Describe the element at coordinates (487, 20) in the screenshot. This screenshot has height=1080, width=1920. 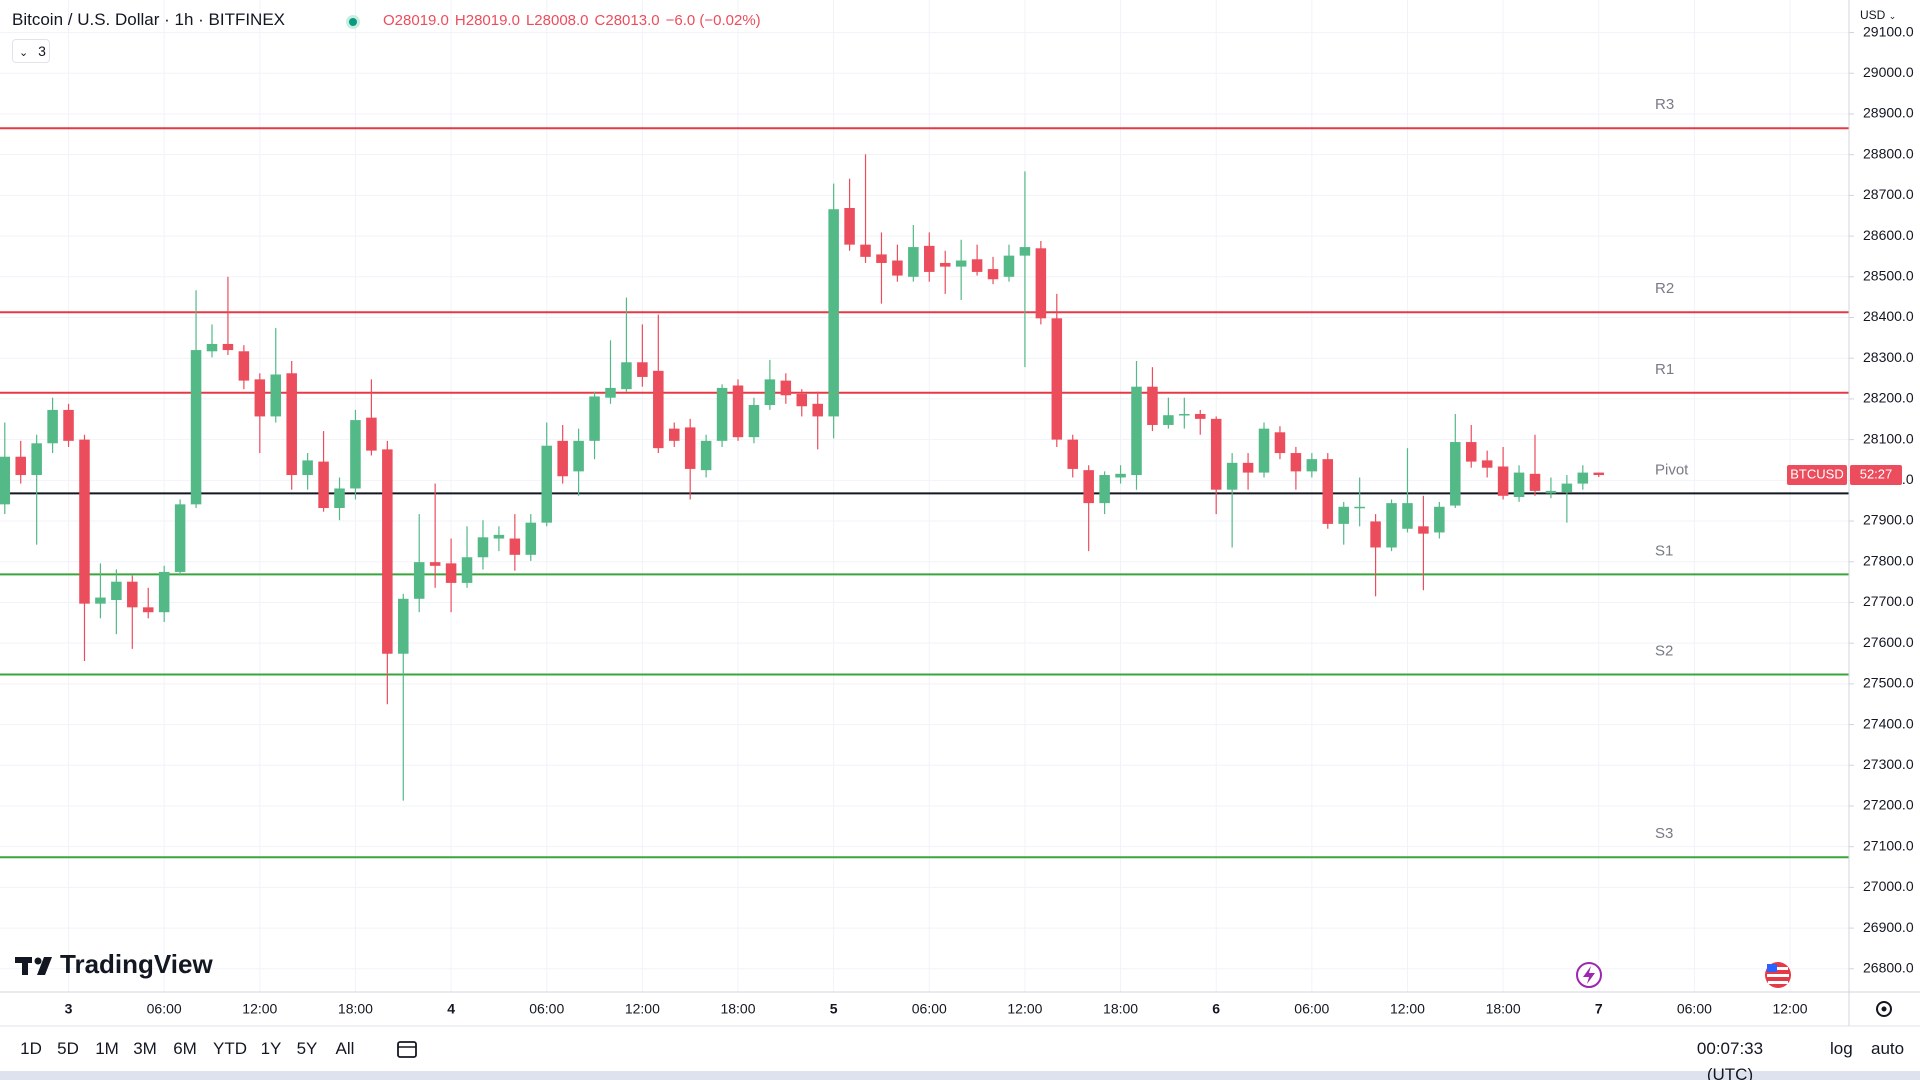
I see `ohlc-value: H28019.0` at that location.